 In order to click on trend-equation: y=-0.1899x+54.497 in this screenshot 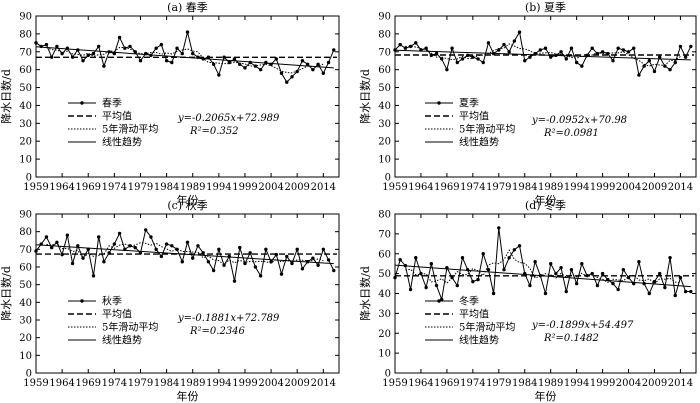, I will do `click(582, 325)`.